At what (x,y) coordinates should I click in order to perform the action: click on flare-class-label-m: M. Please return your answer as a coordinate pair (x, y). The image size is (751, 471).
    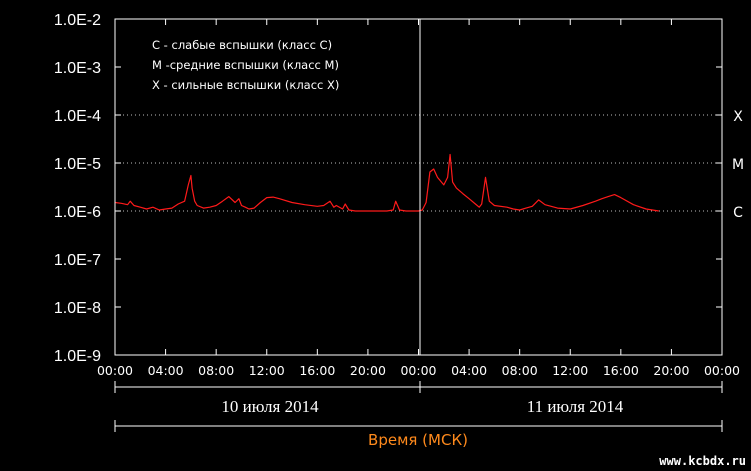
    Looking at the image, I should click on (738, 165).